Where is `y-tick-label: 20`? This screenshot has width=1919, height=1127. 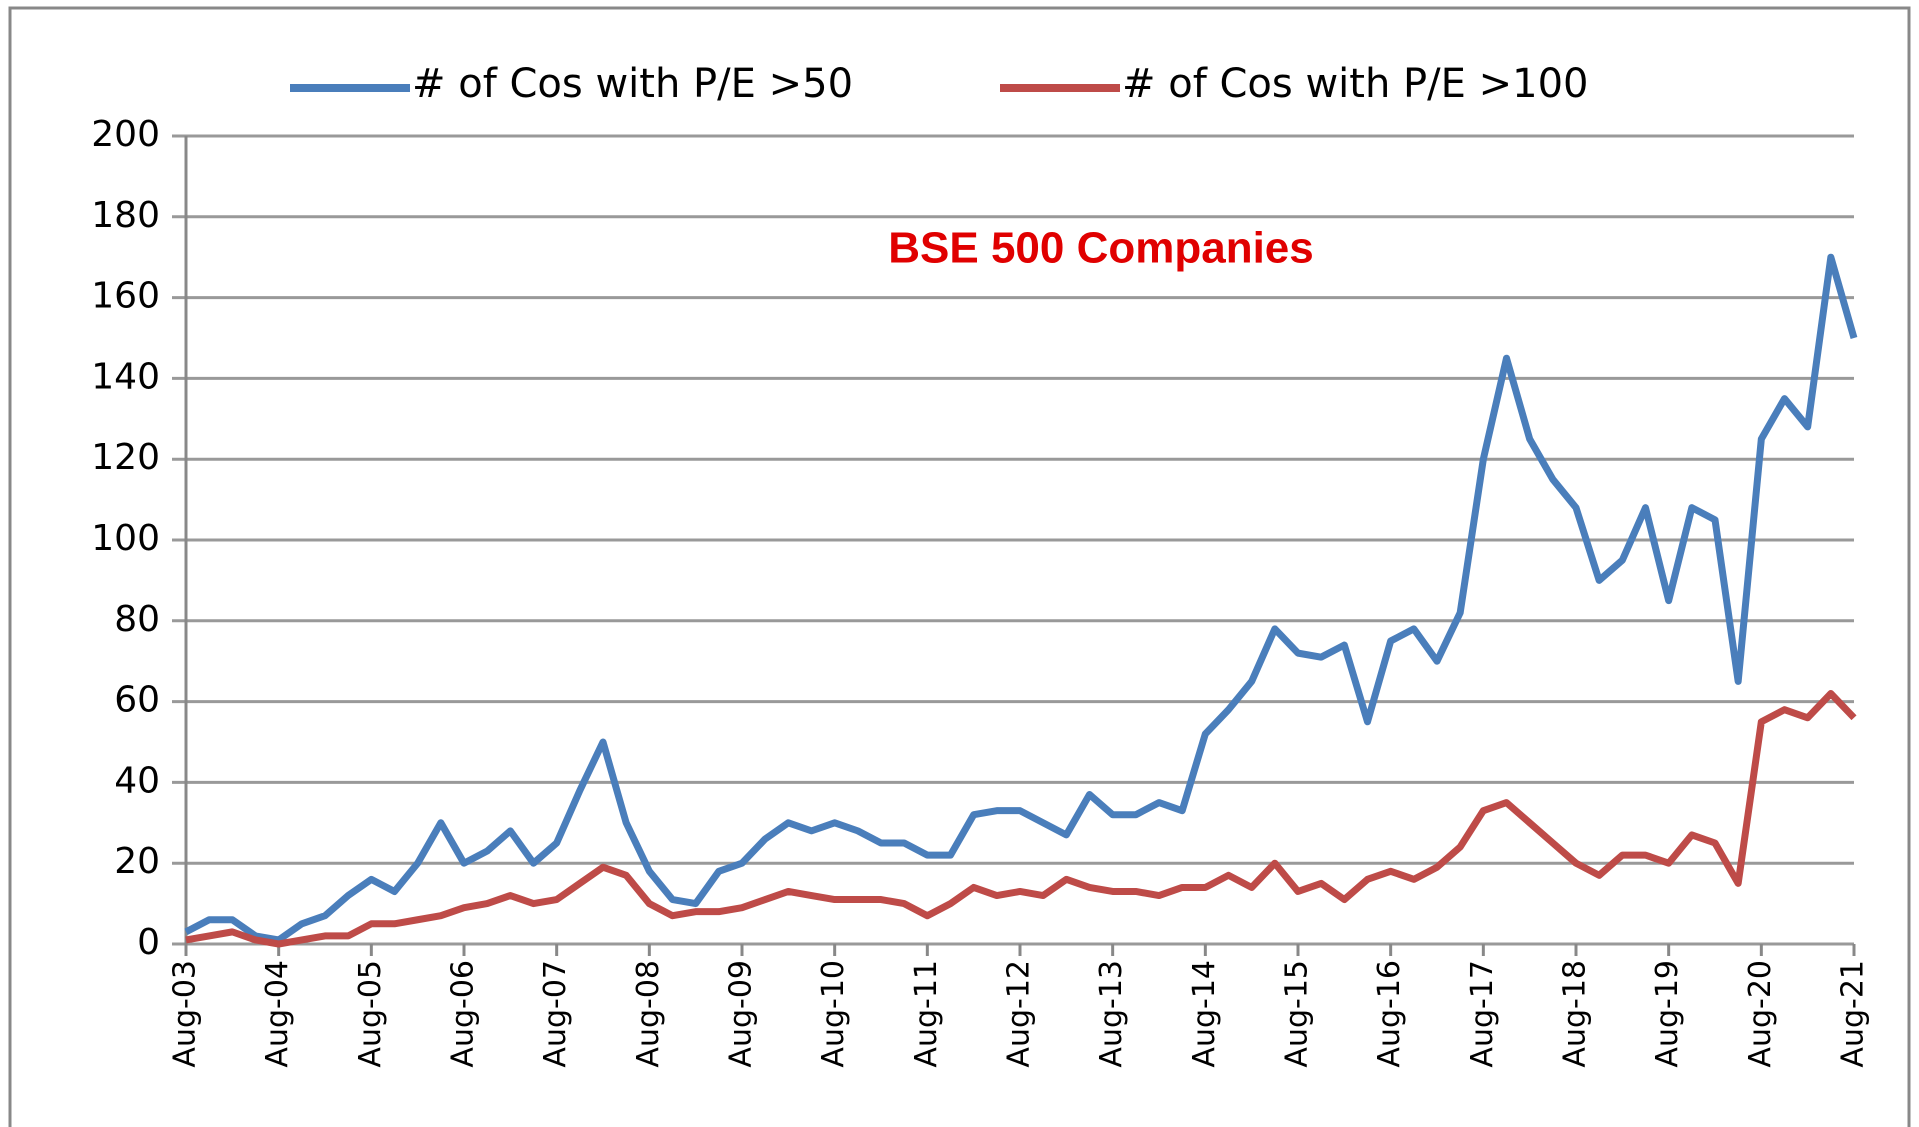 y-tick-label: 20 is located at coordinates (137, 861).